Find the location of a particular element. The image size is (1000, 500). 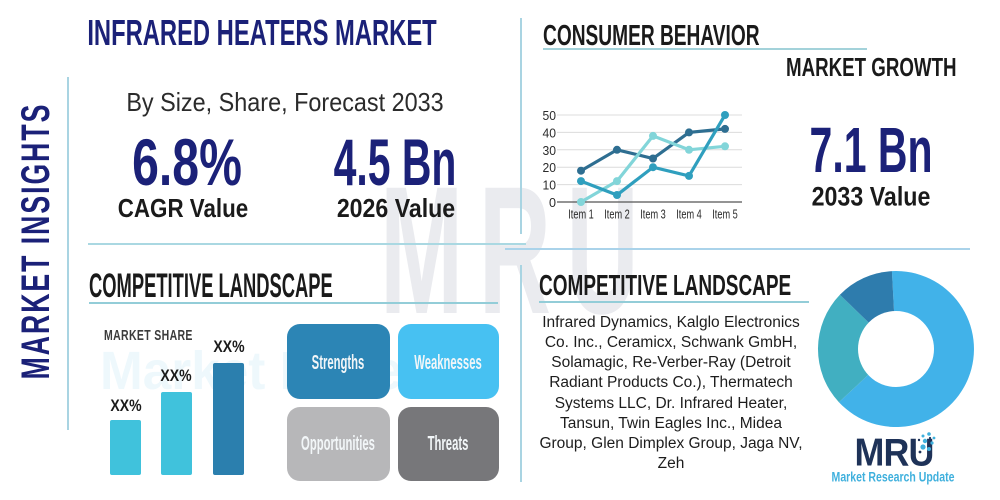

svg-text: 20 is located at coordinates (550, 167).